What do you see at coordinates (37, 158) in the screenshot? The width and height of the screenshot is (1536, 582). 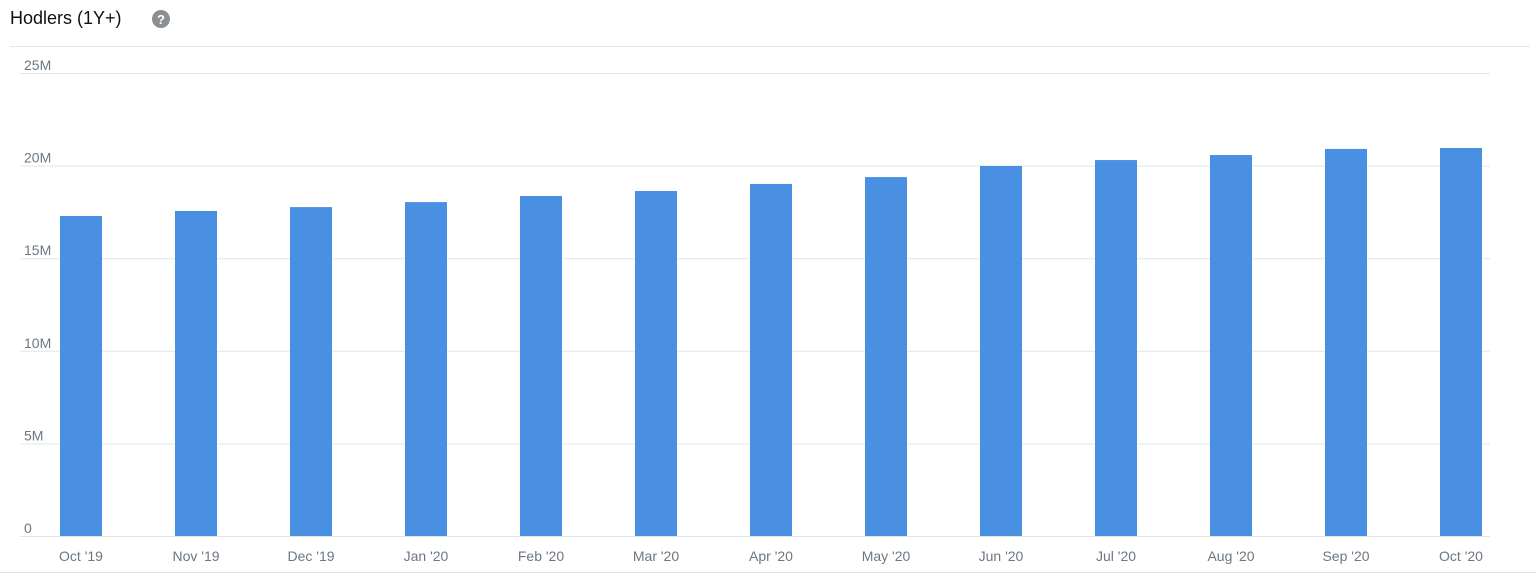 I see `y-tick-label: 20M` at bounding box center [37, 158].